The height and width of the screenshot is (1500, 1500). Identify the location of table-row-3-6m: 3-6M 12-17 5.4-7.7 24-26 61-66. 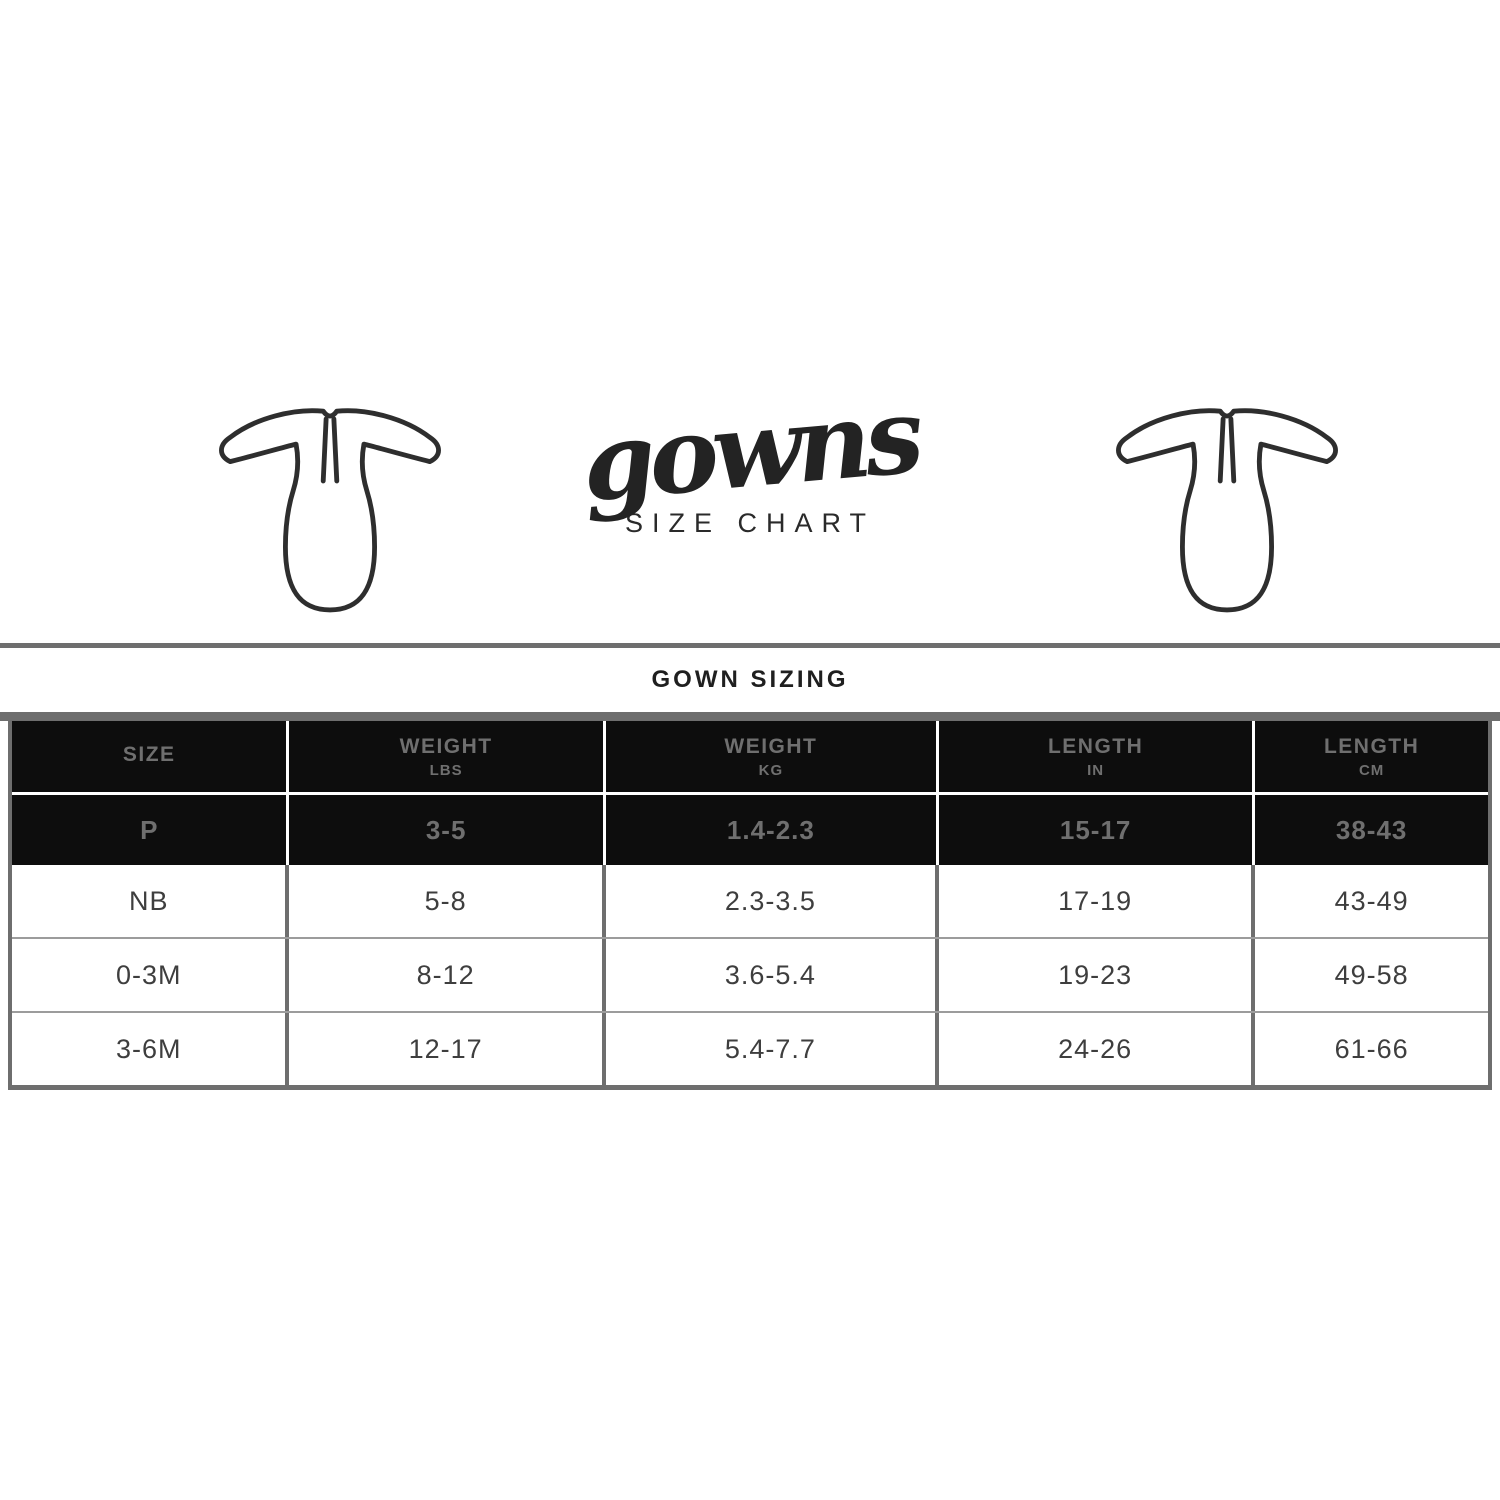
(750, 1048).